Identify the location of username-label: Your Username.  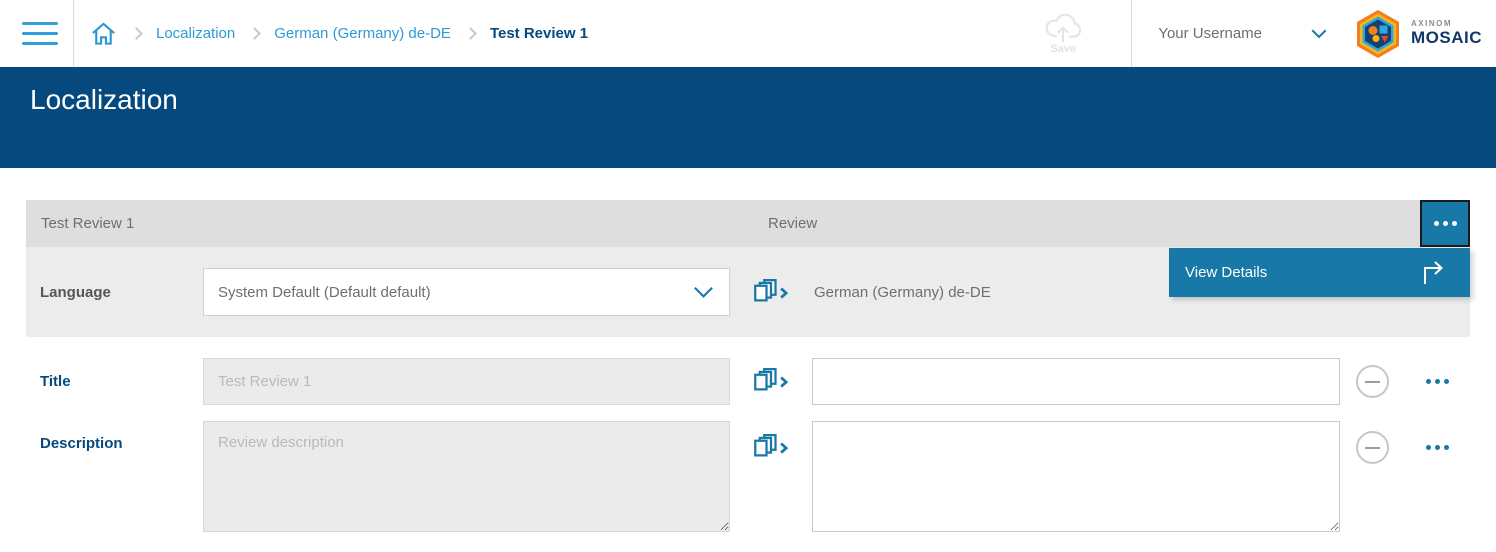
(1210, 33).